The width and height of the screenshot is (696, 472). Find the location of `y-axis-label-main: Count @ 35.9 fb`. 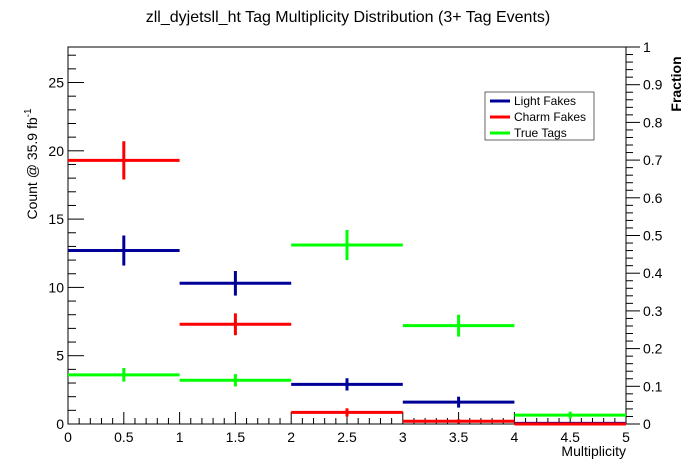

y-axis-label-main: Count @ 35.9 fb is located at coordinates (32, 168).